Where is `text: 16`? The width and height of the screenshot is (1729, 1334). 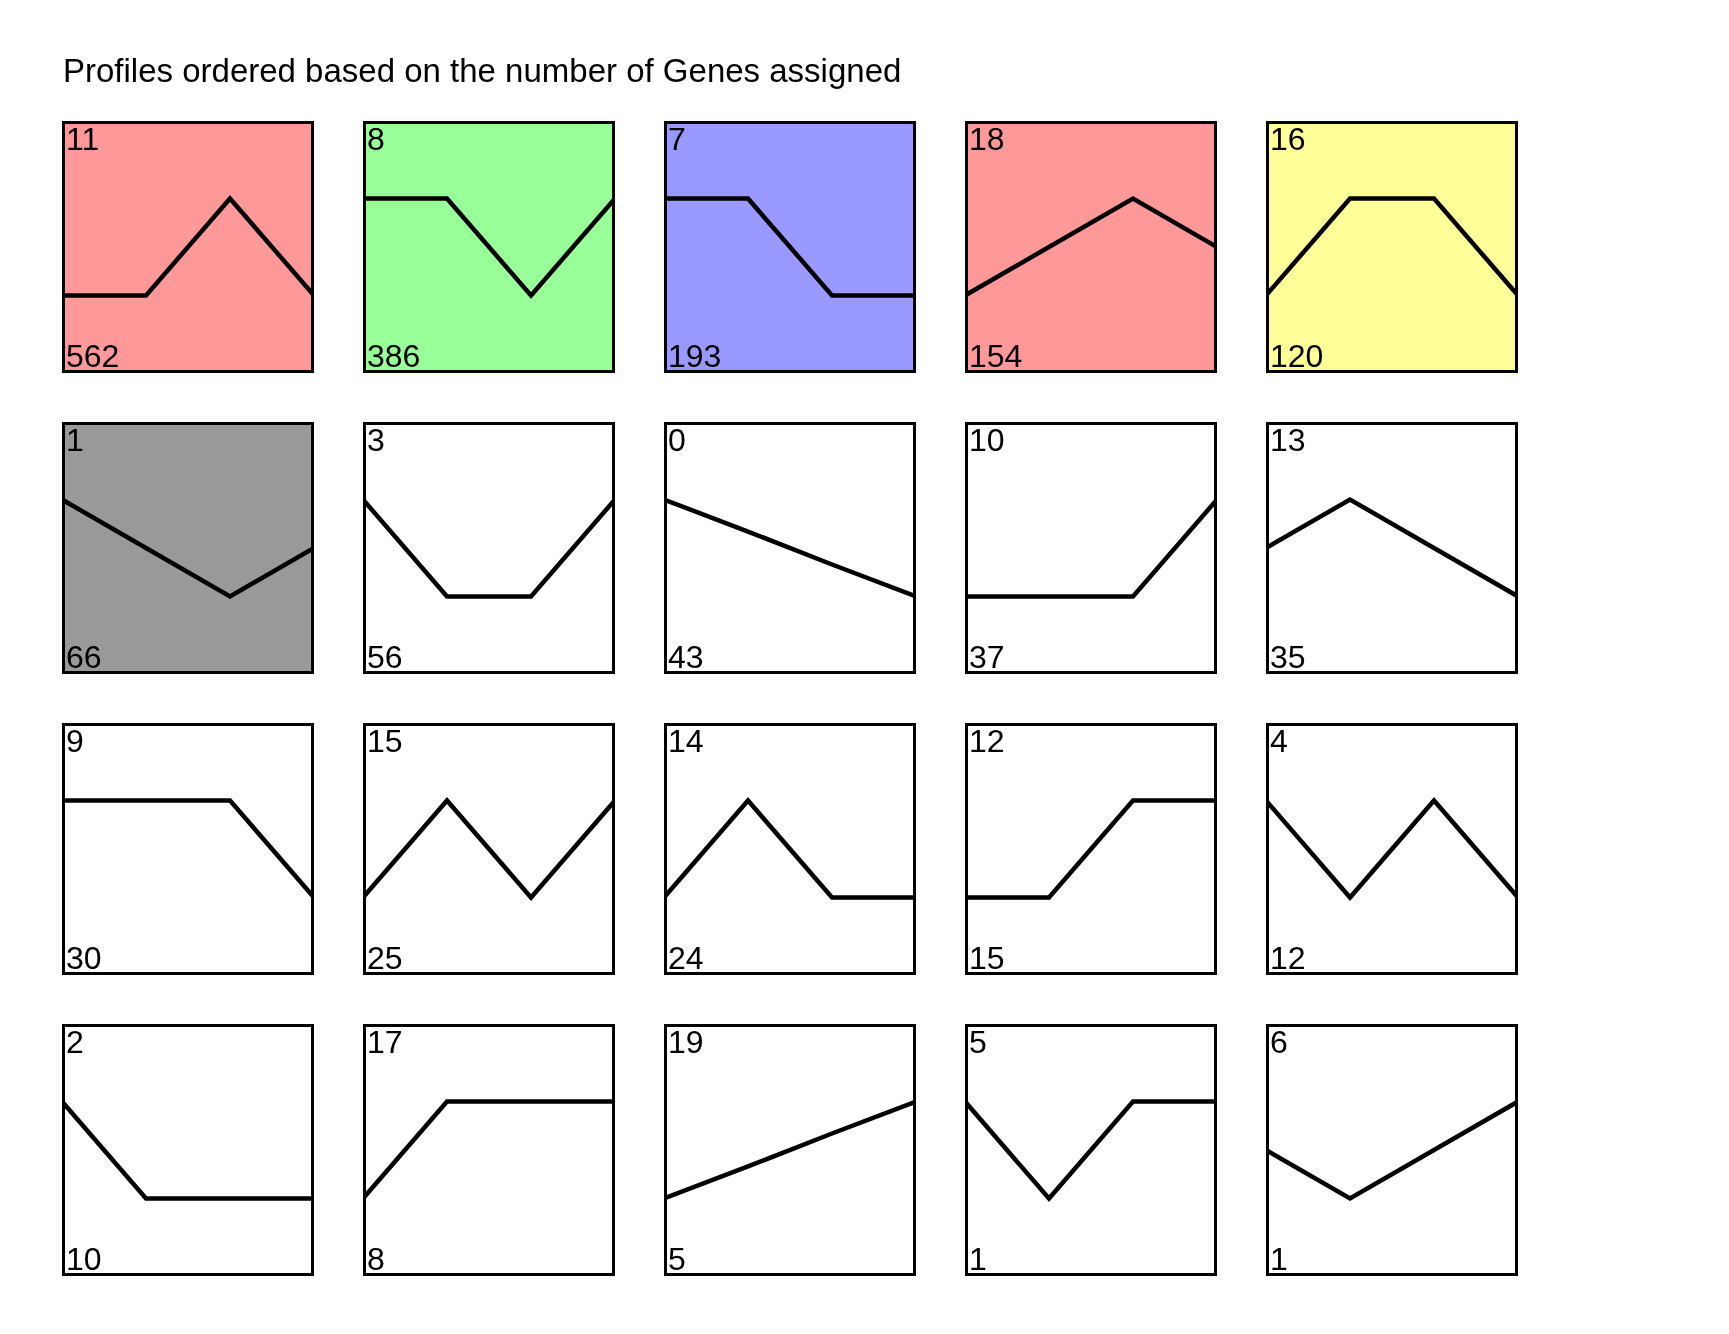
text: 16 is located at coordinates (1288, 138).